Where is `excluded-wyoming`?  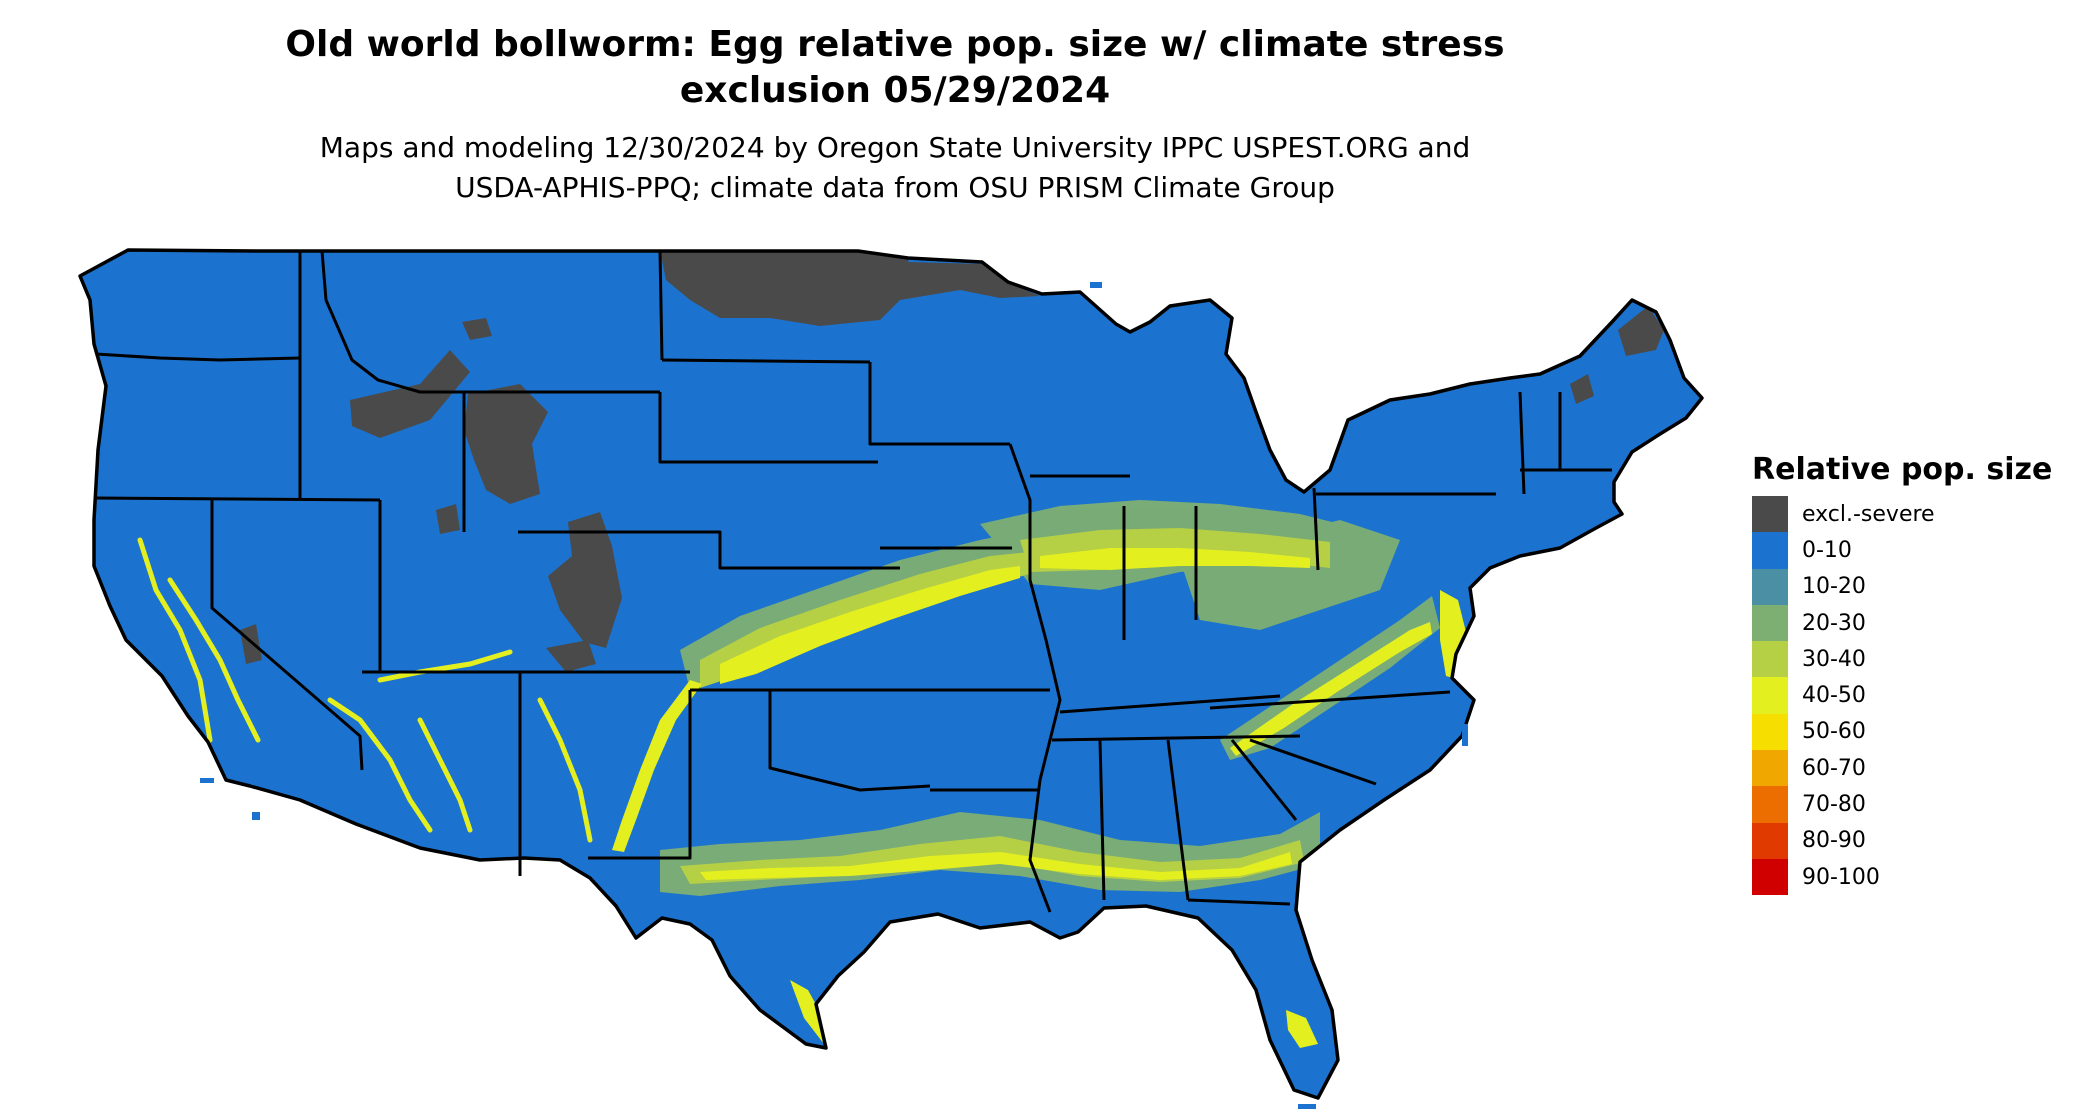 excluded-wyoming is located at coordinates (506, 444).